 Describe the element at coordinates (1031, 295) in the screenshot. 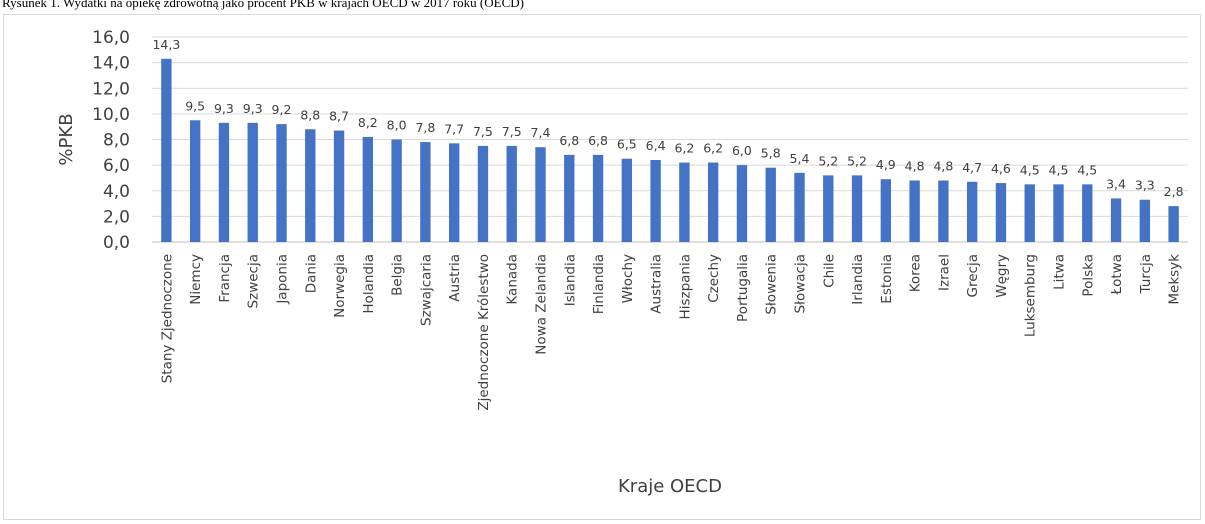

I see `category-label: Luksemburg` at that location.